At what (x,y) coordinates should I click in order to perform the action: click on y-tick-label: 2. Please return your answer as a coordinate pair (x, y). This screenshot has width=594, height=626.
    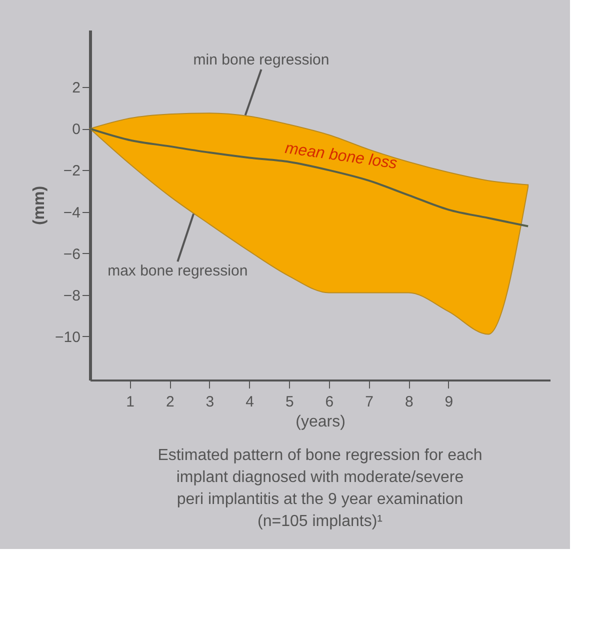
    Looking at the image, I should click on (76, 88).